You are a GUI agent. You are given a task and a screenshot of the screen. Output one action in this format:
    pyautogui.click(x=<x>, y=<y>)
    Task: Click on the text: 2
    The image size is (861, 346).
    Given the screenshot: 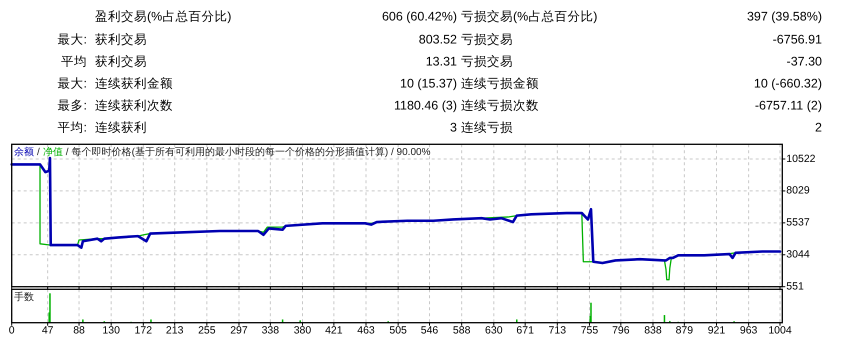 What is the action you would take?
    pyautogui.click(x=818, y=127)
    